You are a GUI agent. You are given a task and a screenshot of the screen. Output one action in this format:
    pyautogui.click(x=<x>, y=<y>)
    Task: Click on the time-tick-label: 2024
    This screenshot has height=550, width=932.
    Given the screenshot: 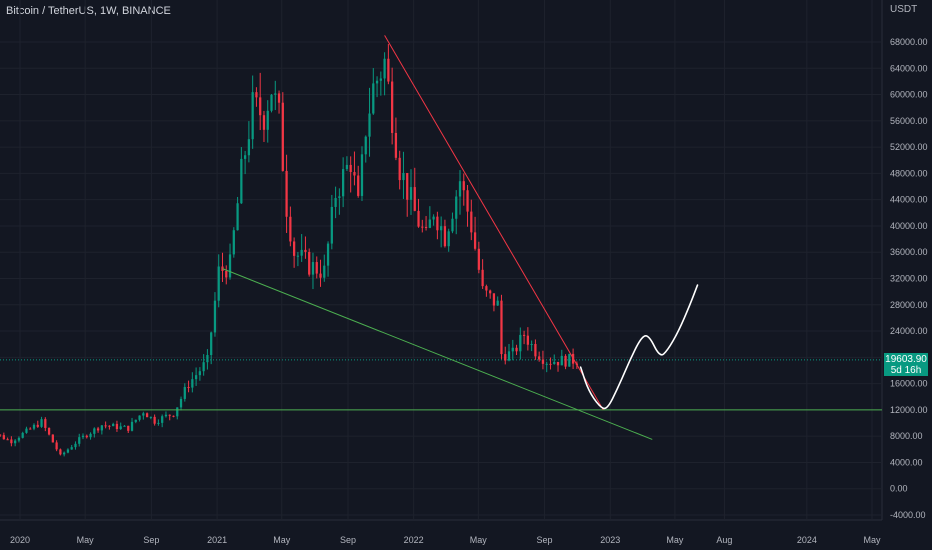 What is the action you would take?
    pyautogui.click(x=807, y=540)
    